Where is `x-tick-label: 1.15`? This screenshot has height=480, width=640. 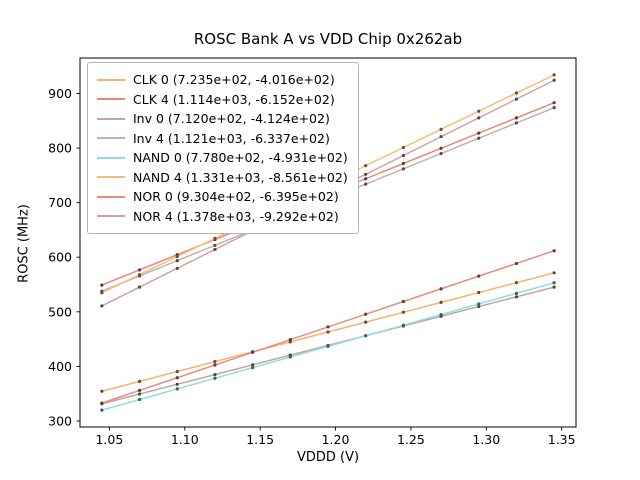 x-tick-label: 1.15 is located at coordinates (260, 439).